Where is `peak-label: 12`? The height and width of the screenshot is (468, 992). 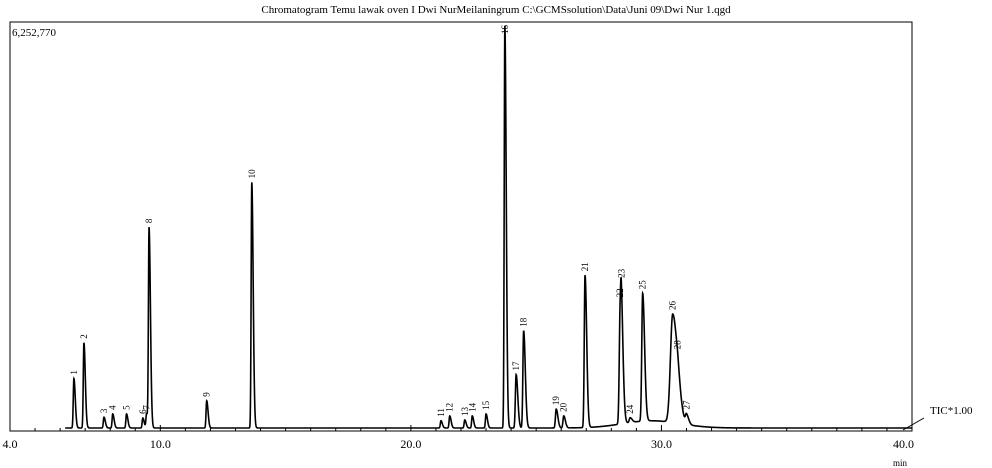 peak-label: 12 is located at coordinates (450, 407).